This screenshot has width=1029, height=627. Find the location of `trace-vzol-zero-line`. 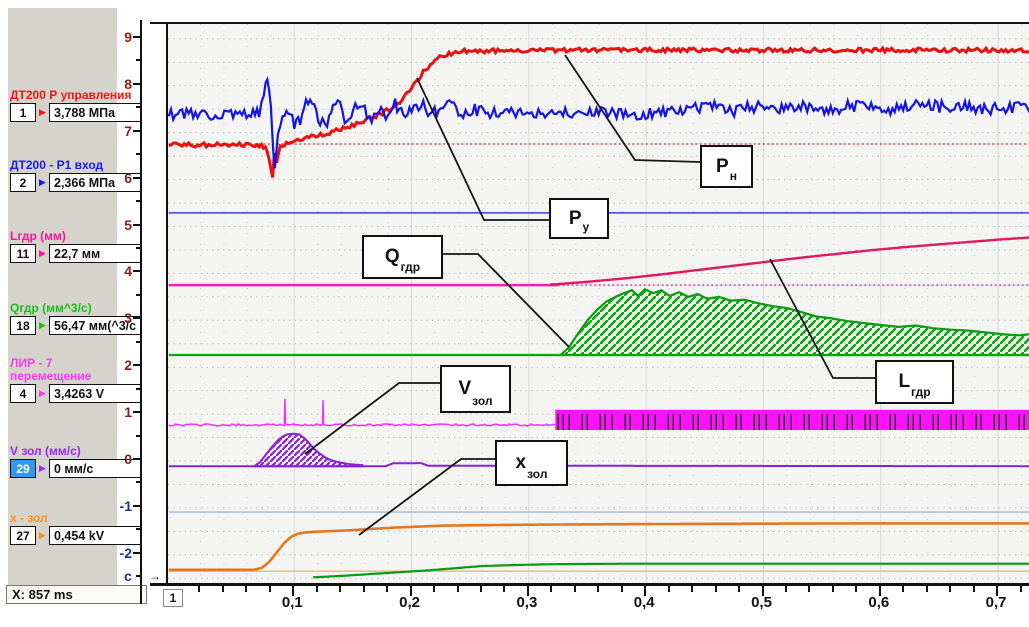

trace-vzol-zero-line is located at coordinates (598, 465).